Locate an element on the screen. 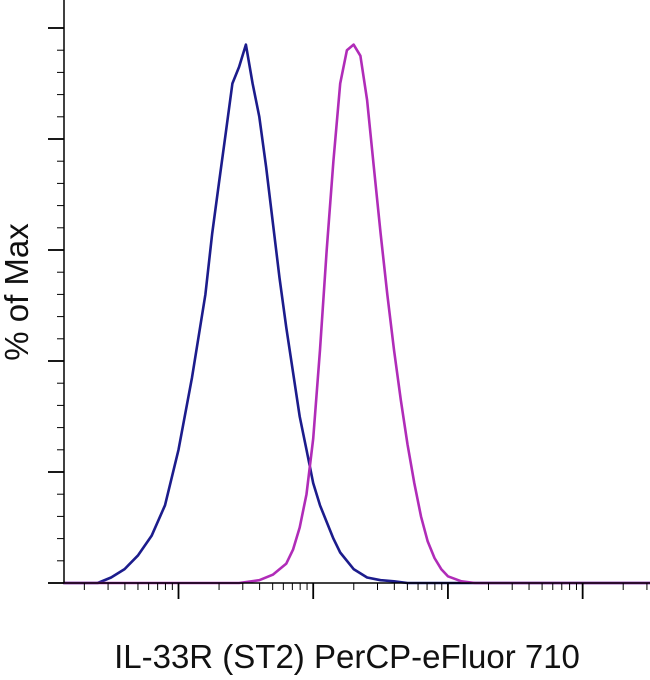 The height and width of the screenshot is (680, 650). y-axis-title: % of Max is located at coordinates (17, 292).